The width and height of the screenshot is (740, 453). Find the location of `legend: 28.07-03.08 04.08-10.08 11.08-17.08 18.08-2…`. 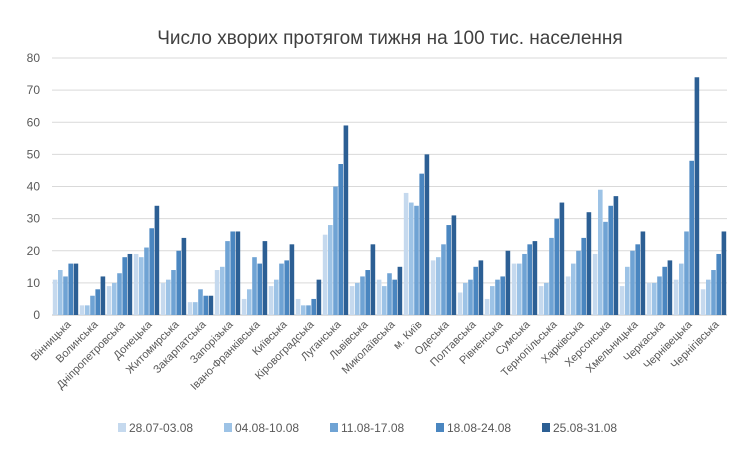

legend: 28.07-03.08 04.08-10.08 11.08-17.08 18.08-2… is located at coordinates (367, 428).